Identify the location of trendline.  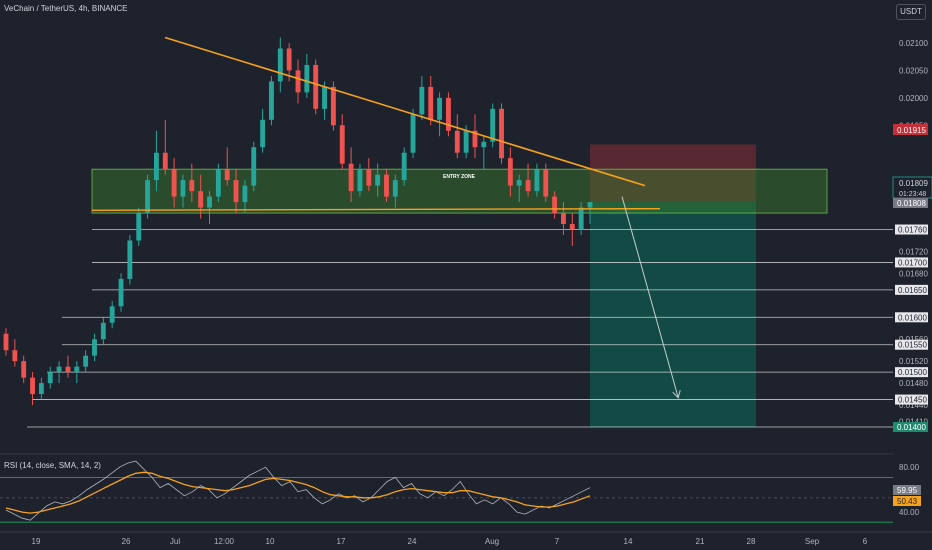
(405, 111).